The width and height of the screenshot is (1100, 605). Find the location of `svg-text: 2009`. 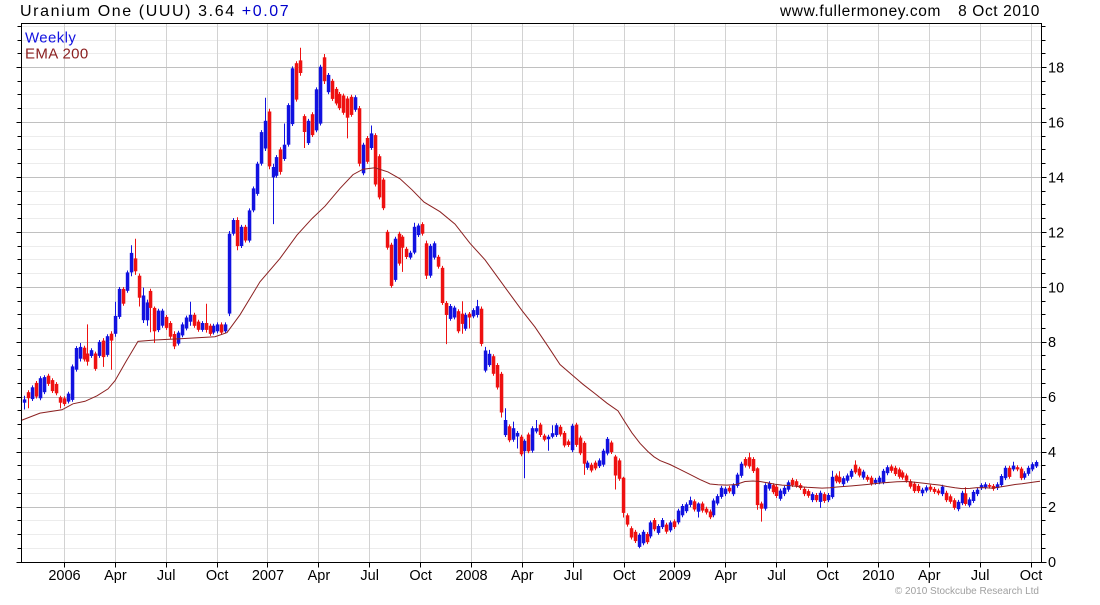

svg-text: 2009 is located at coordinates (675, 576).